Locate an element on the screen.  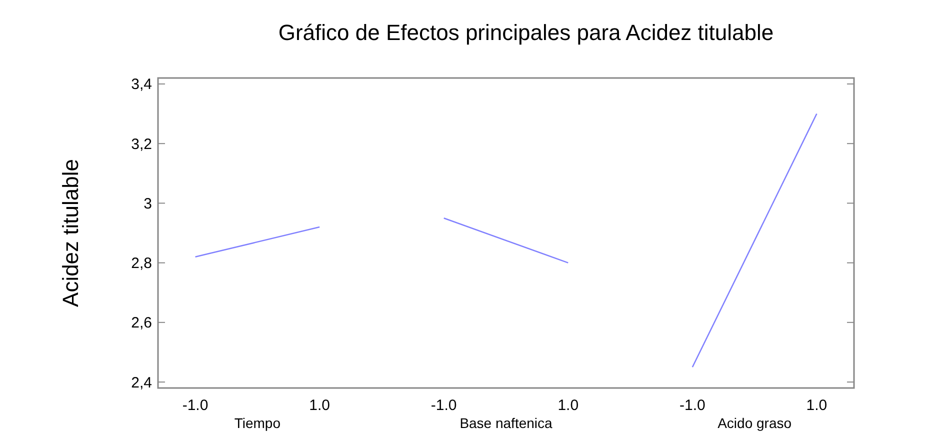
y-tick-label: 3,2 is located at coordinates (141, 144).